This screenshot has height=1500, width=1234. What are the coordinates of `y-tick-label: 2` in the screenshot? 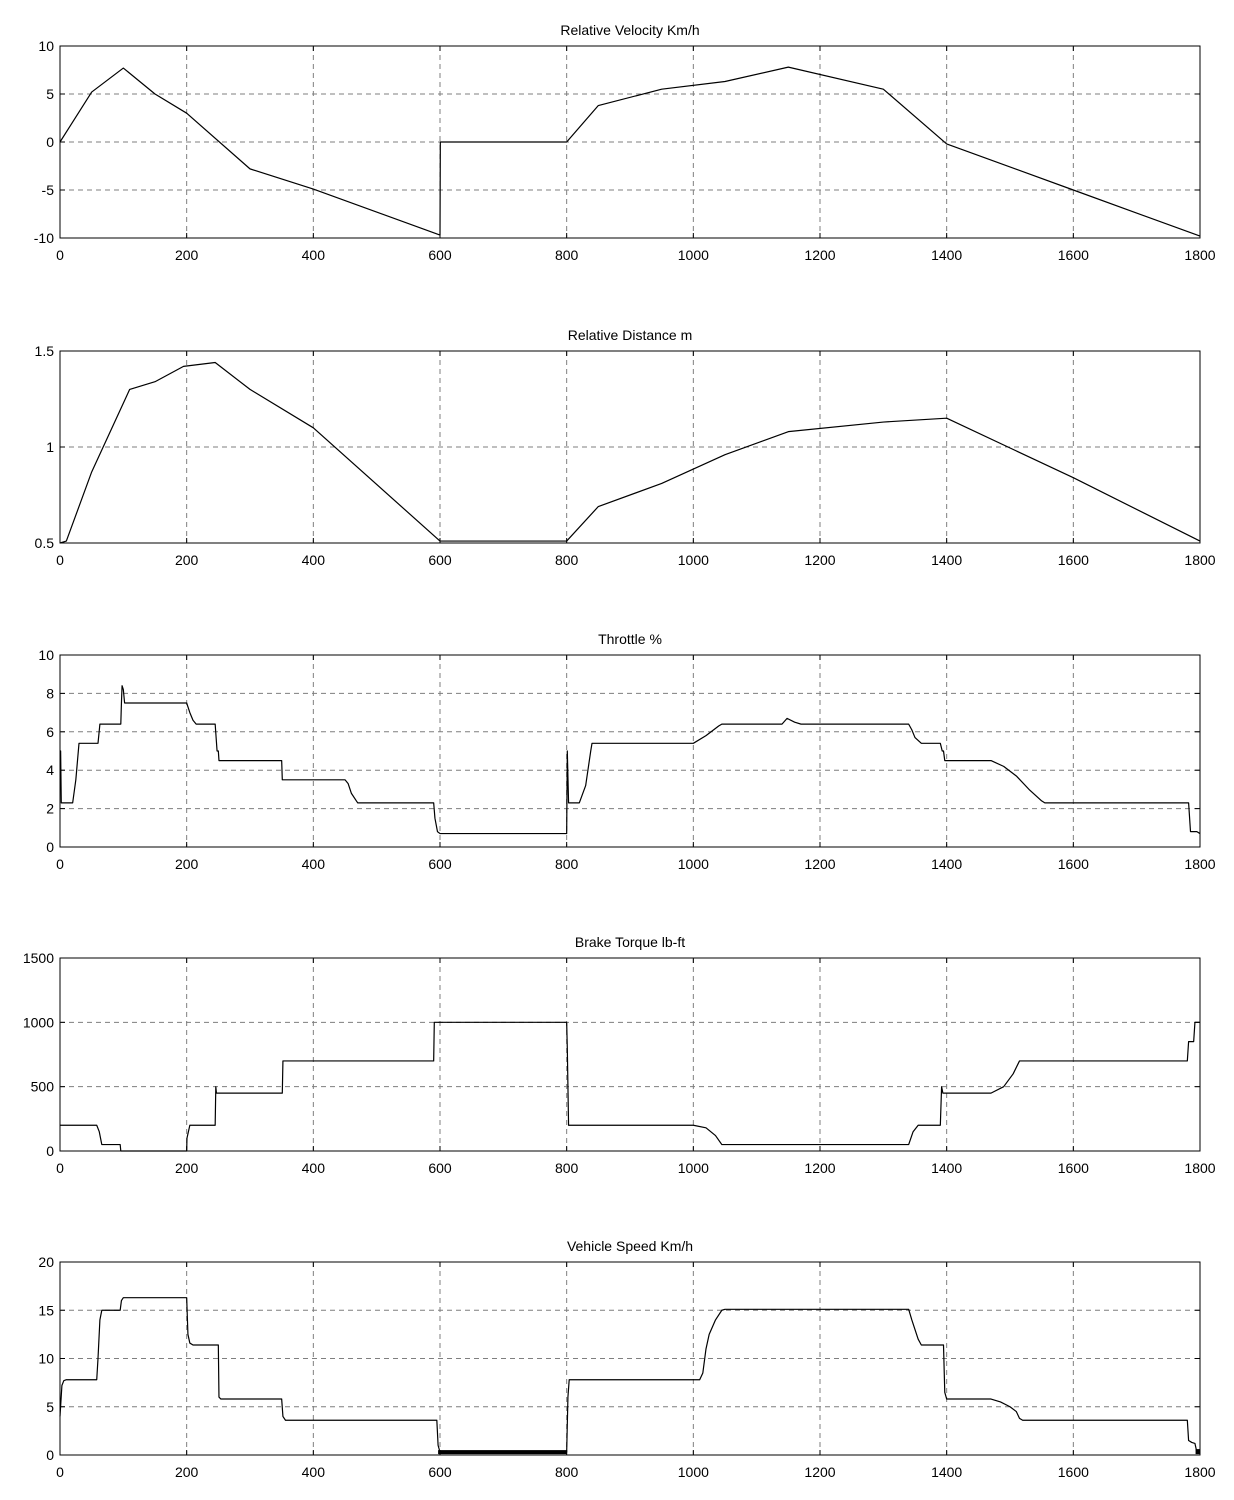 It's located at (50, 809).